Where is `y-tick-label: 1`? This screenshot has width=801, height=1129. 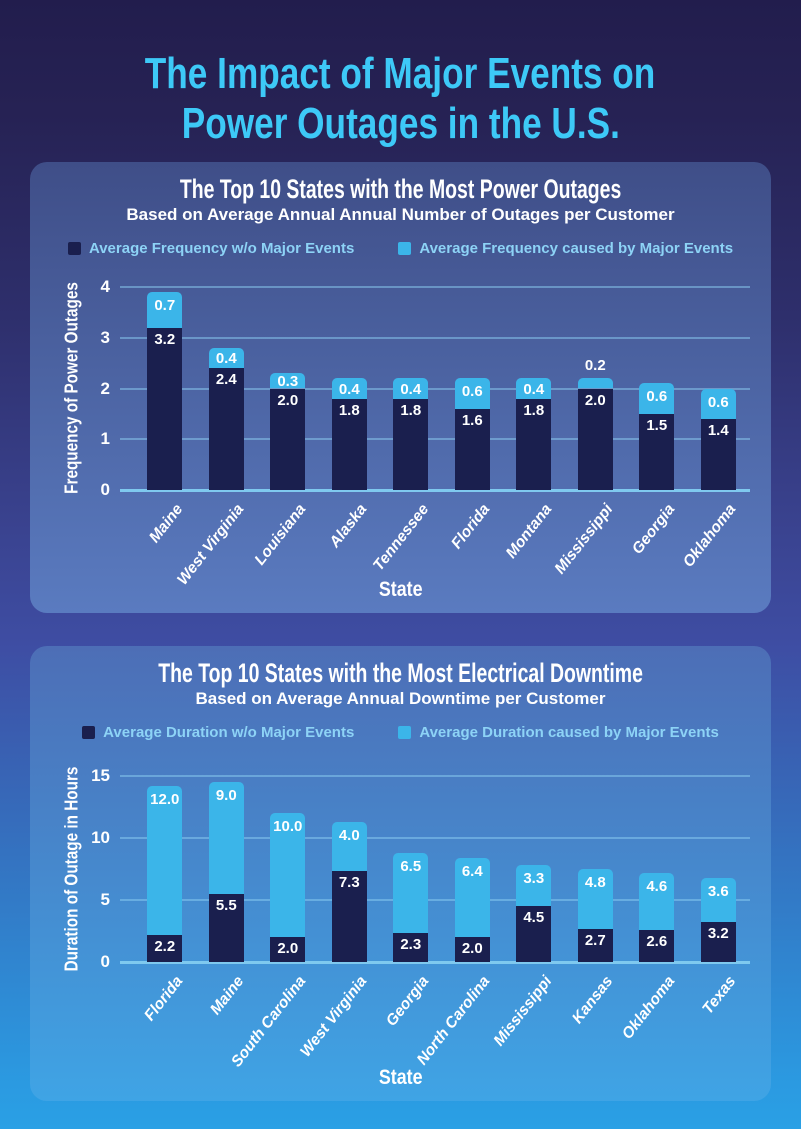 y-tick-label: 1 is located at coordinates (105, 439).